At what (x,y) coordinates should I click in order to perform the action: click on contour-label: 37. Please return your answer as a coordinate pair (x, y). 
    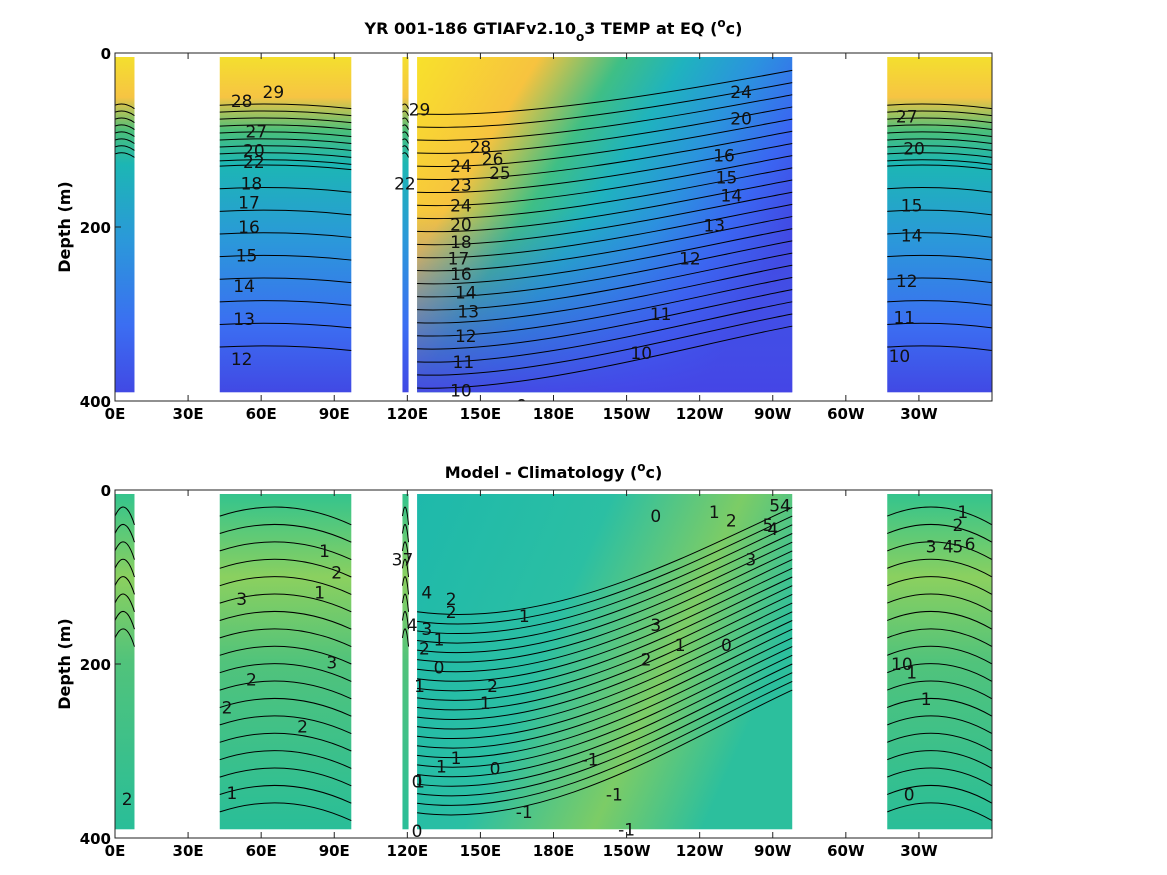
    Looking at the image, I should click on (403, 561).